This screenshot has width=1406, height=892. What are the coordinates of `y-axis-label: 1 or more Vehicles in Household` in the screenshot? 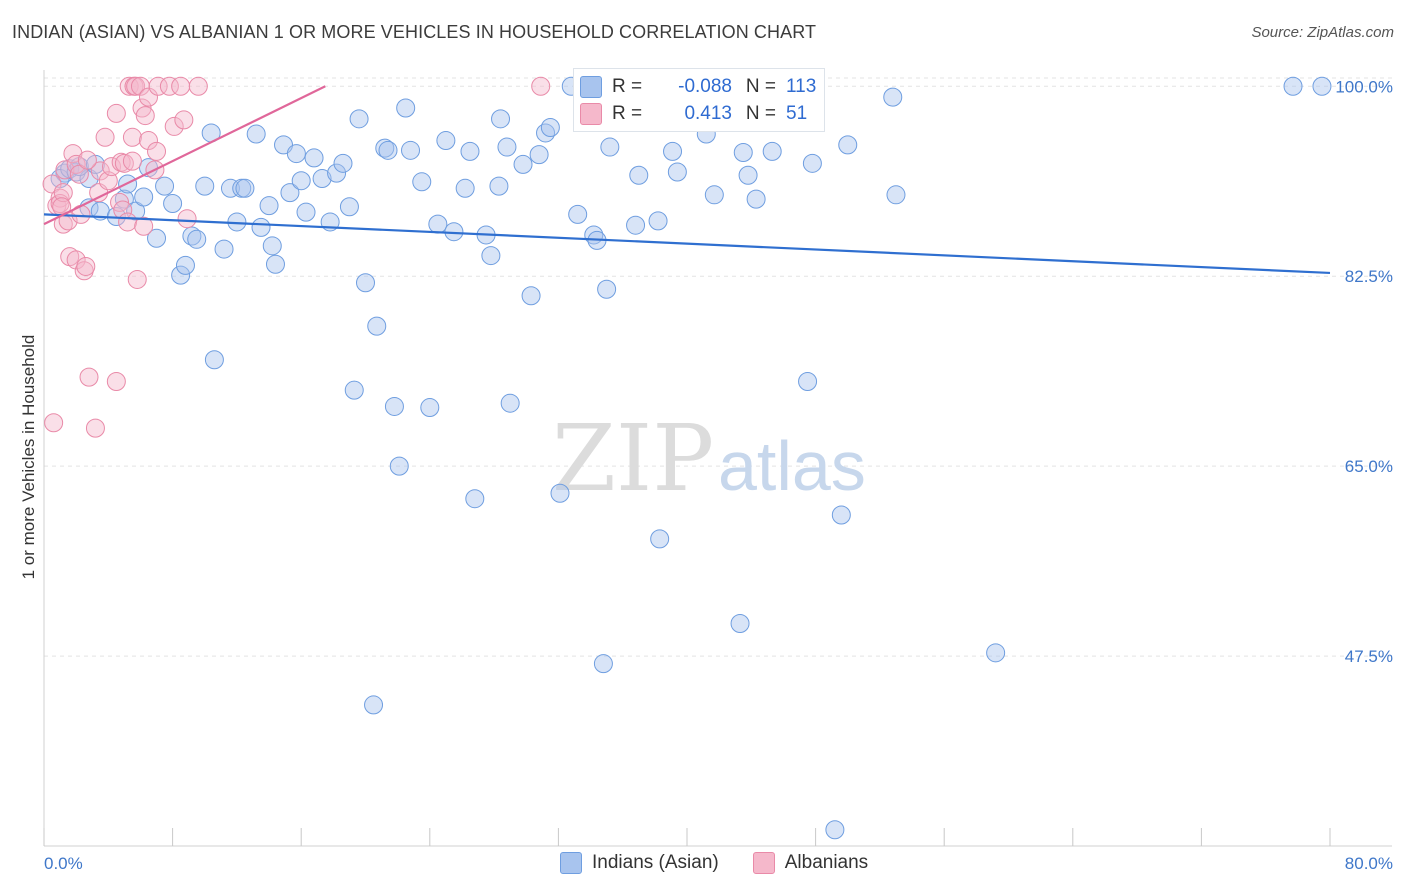 It's located at (28, 457).